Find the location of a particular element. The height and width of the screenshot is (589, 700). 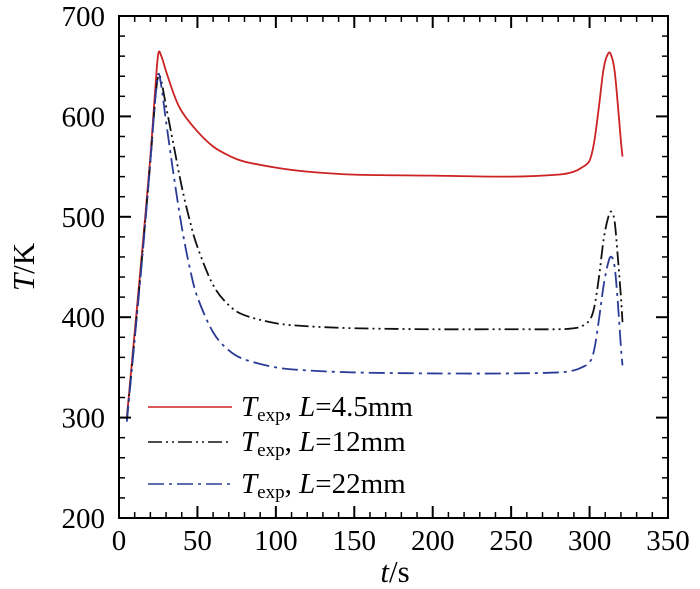

legend-rest: =22mm is located at coordinates (360, 484).